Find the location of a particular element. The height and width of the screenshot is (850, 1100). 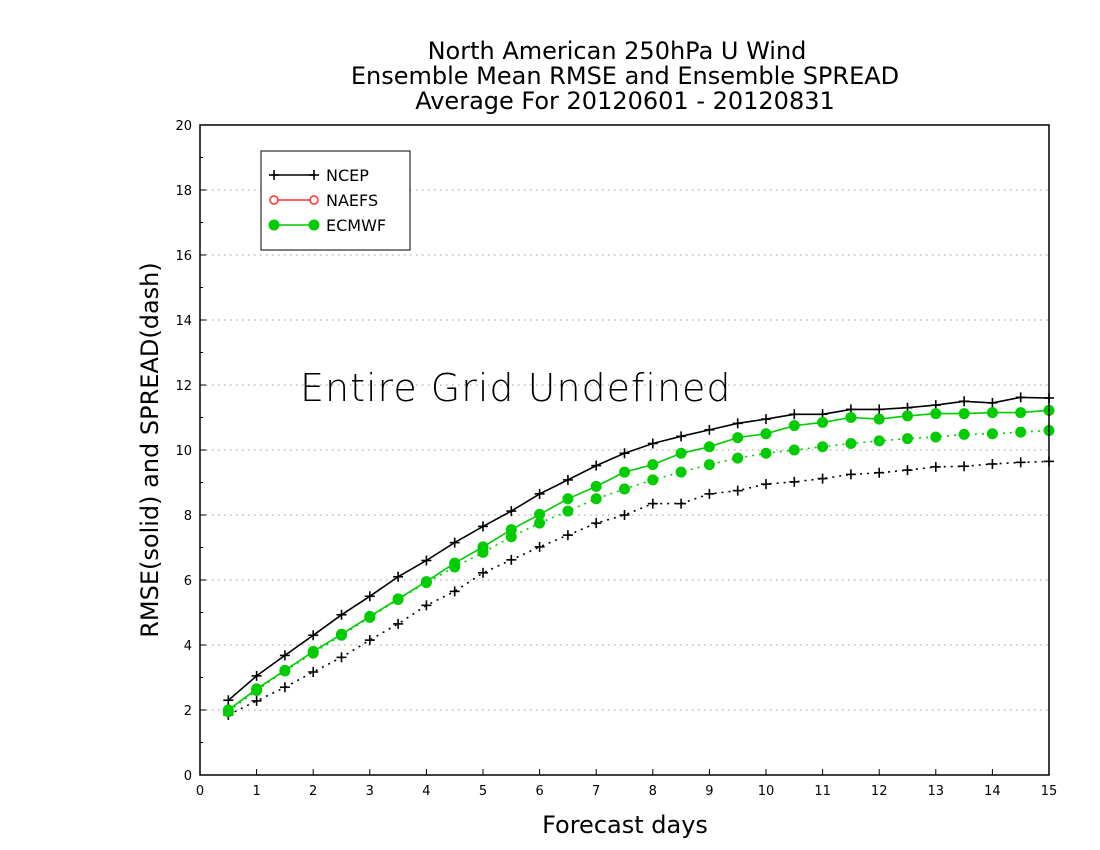

annotation-text: Entire Grid Undefined is located at coordinates (516, 388).